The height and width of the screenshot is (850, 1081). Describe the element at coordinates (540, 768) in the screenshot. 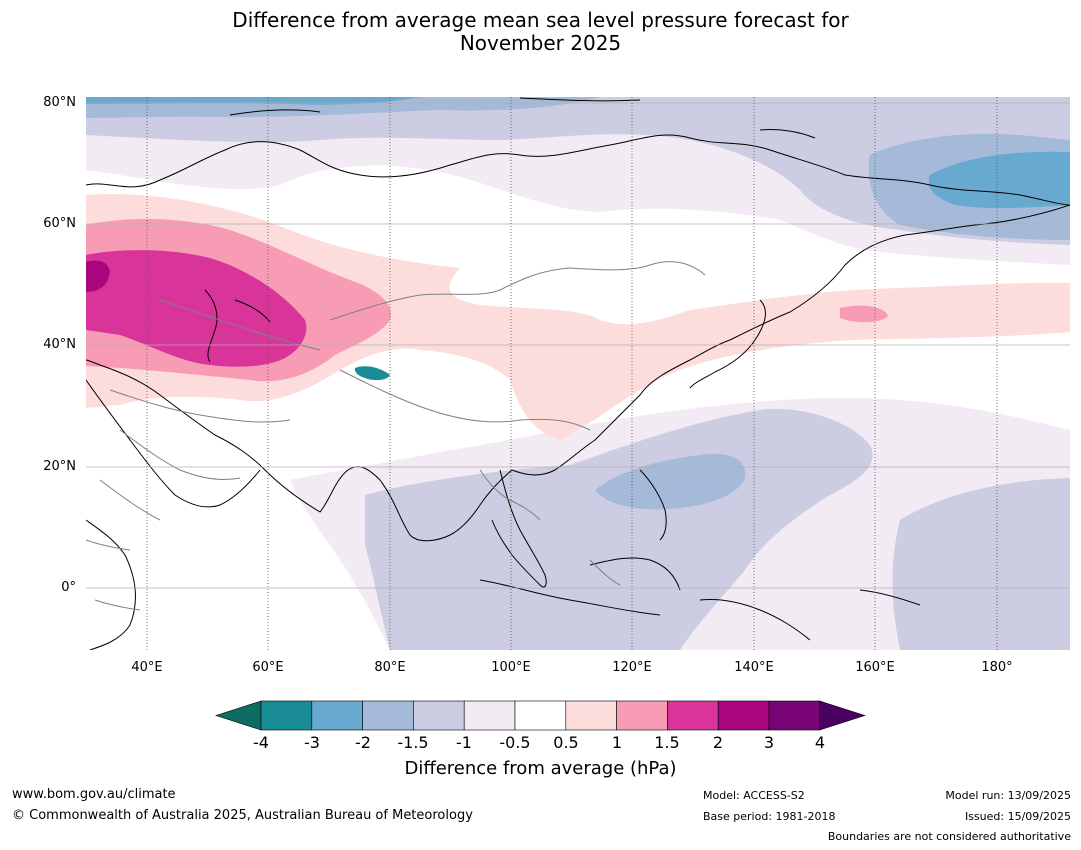

I see `colorbar-title: Difference from average (hPa)` at that location.